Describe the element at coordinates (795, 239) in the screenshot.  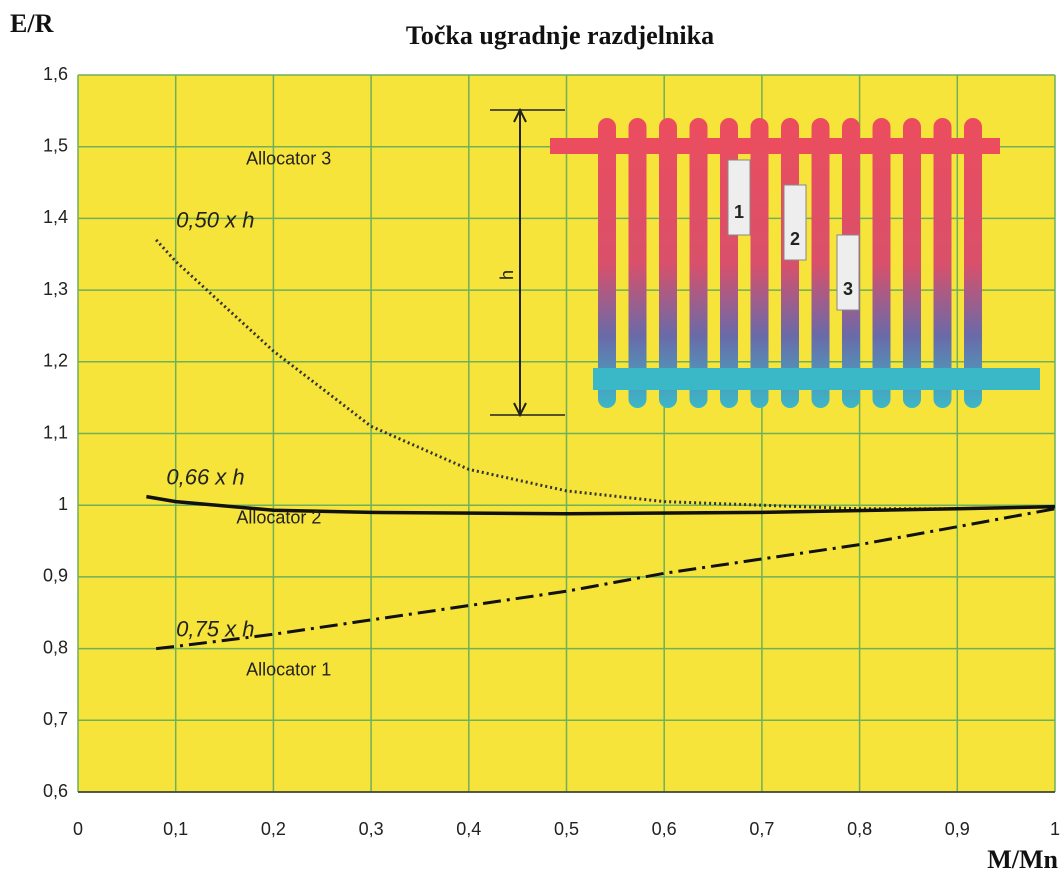
I see `allocator-number: 2` at that location.